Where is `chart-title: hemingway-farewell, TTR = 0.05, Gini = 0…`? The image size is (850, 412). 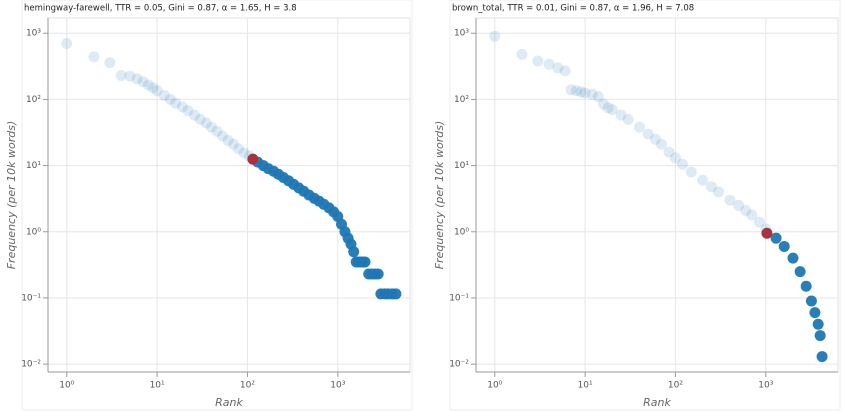
chart-title: hemingway-farewell, TTR = 0.05, Gini = 0… is located at coordinates (160, 9).